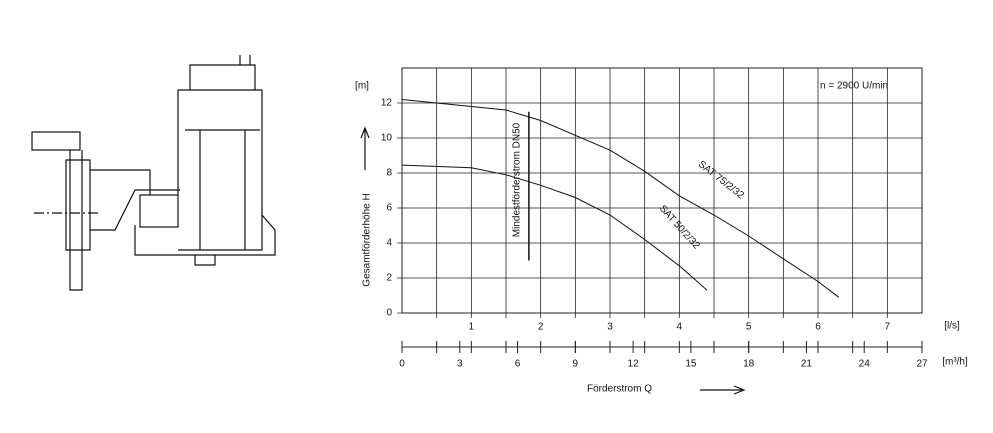  Describe the element at coordinates (922, 364) in the screenshot. I see `x2-tick-label: 27` at that location.